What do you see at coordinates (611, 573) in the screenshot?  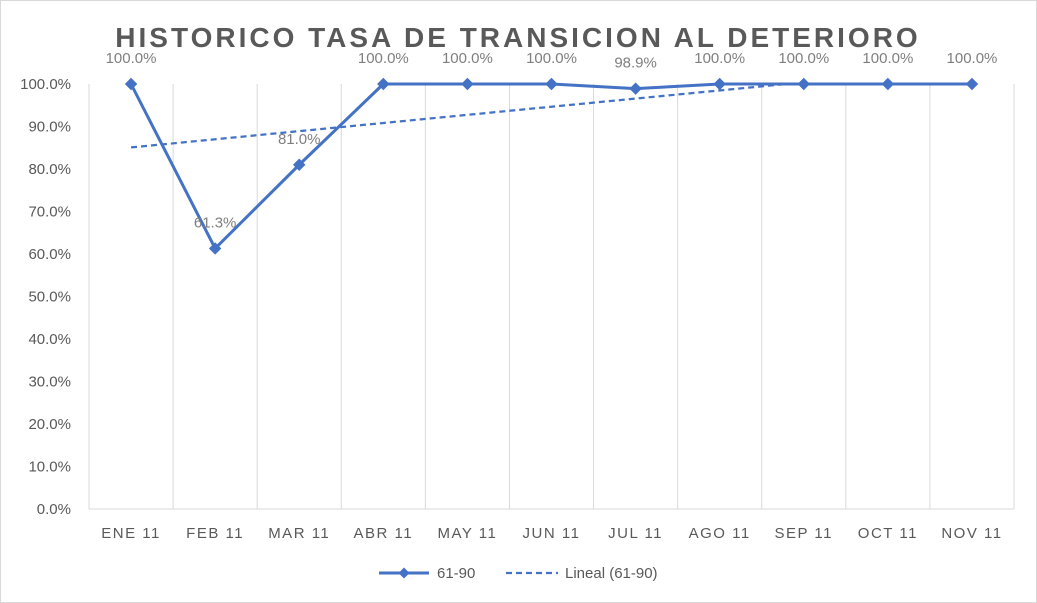 I see `legend-trendline-label: Lineal (61-90)` at bounding box center [611, 573].